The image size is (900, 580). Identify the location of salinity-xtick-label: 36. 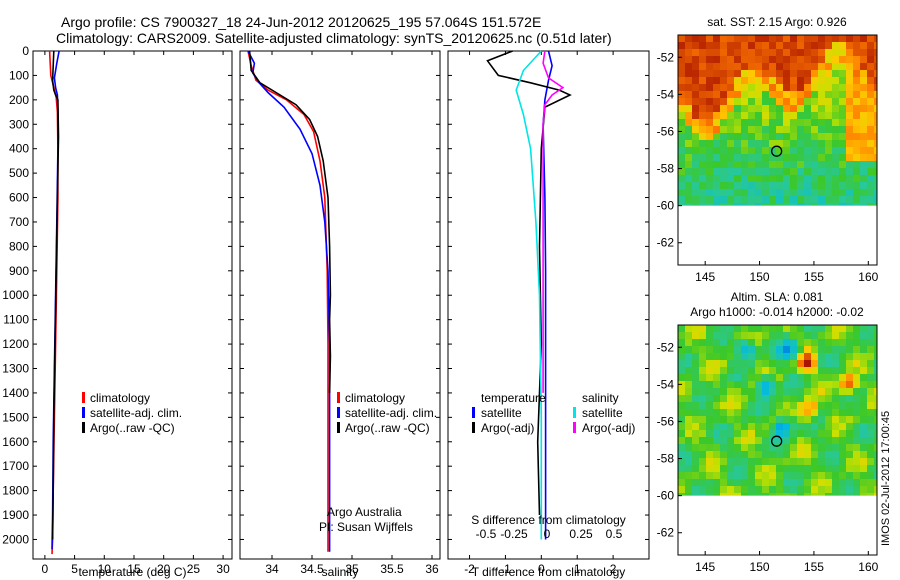
(432, 569).